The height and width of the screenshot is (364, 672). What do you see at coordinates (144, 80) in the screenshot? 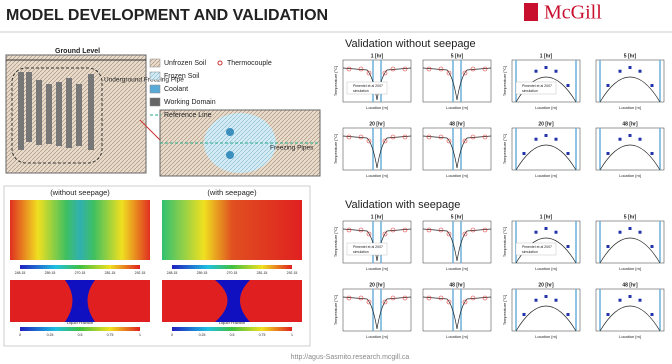
I see `pipe-label: Underground Freezing Pipe` at bounding box center [144, 80].